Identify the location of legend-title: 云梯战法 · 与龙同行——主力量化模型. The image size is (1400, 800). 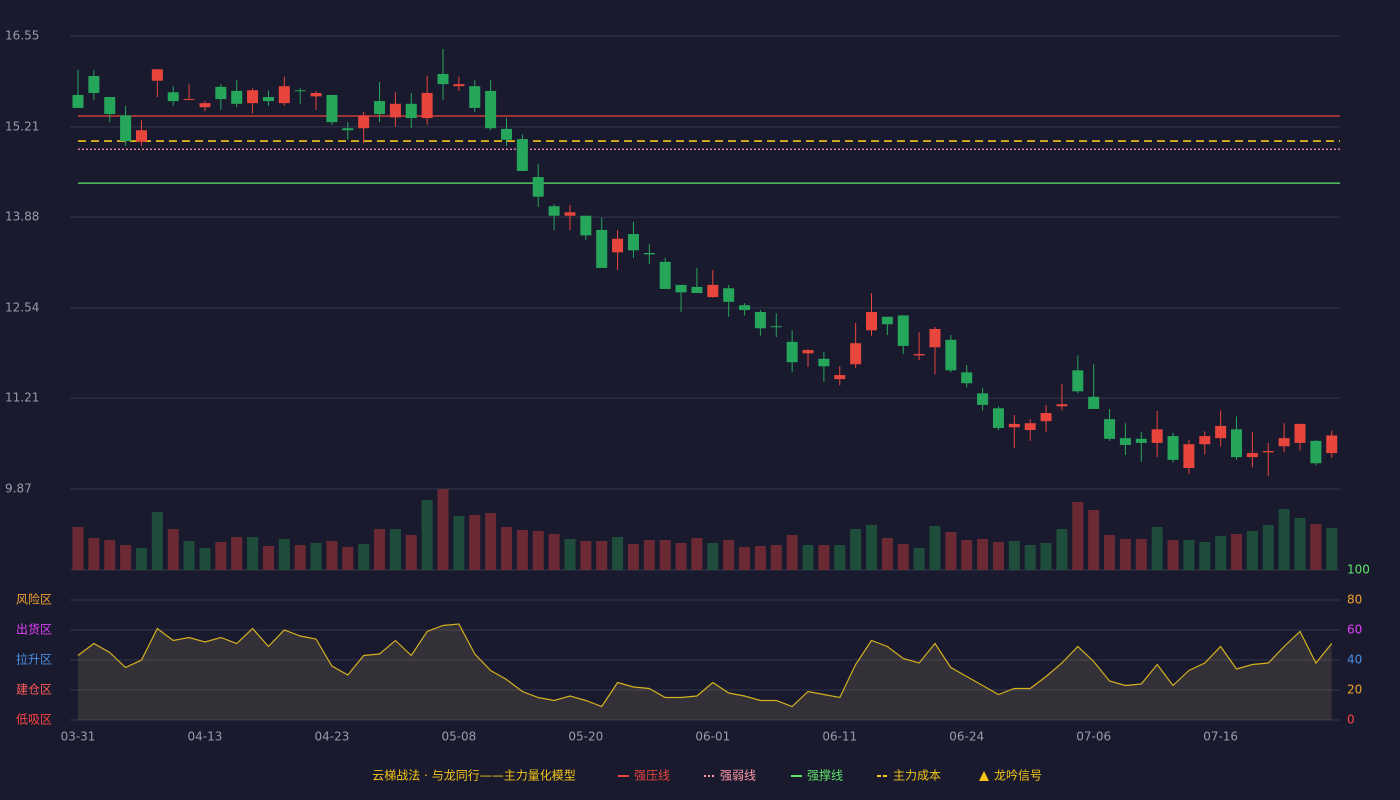
(473, 776).